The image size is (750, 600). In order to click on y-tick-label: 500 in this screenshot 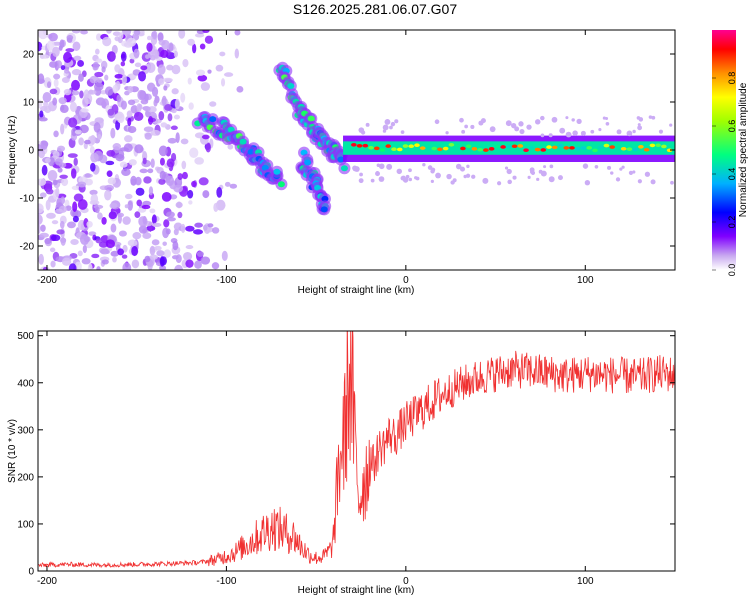, I will do `click(25, 336)`.